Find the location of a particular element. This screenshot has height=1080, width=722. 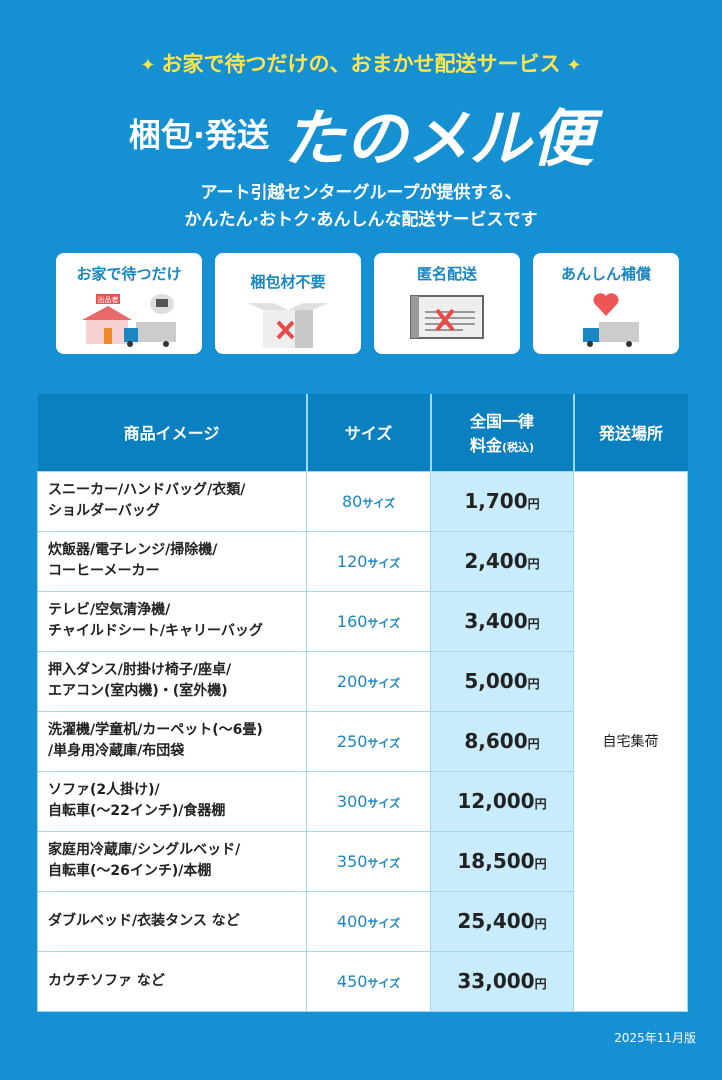

size-cell: 250サイズ is located at coordinates (368, 741).